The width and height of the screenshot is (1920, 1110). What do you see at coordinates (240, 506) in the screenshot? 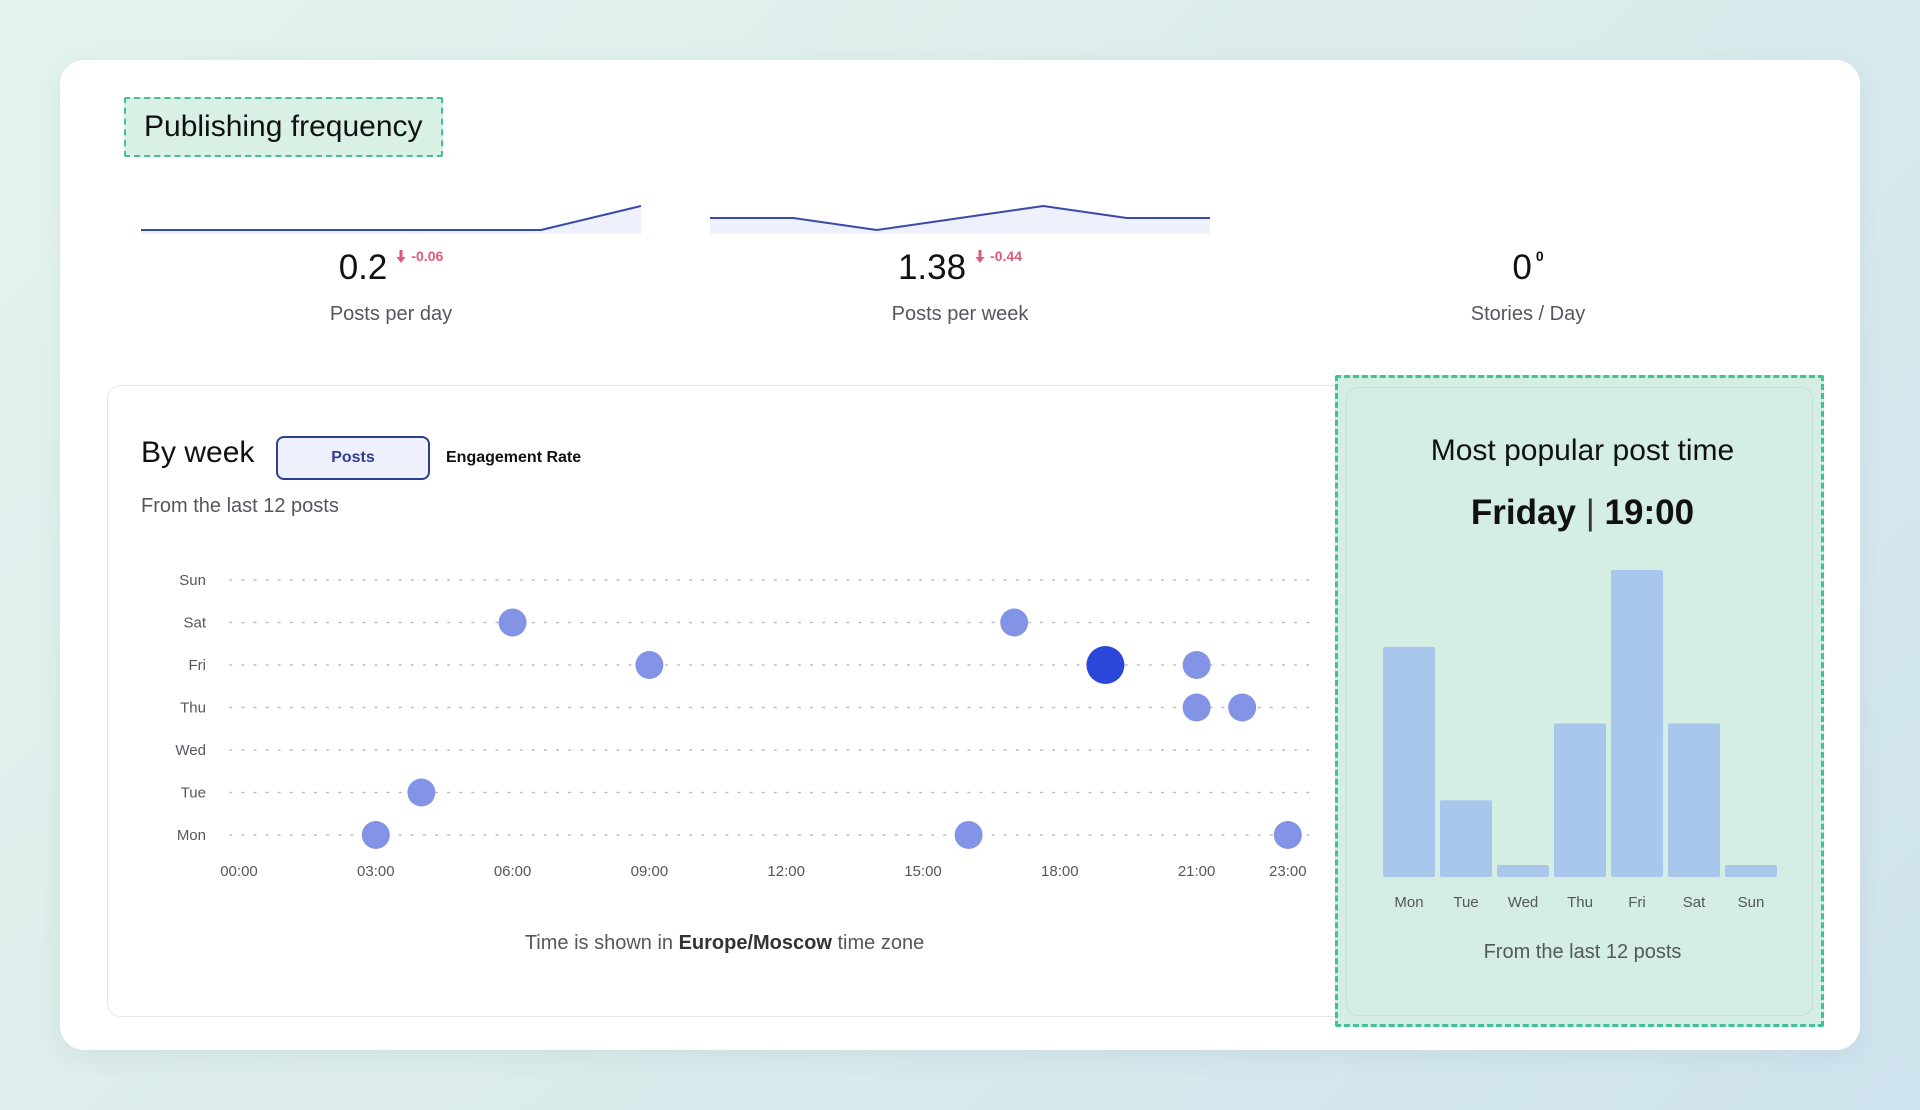
I see `by-week-subtitle: From the last 12 posts` at bounding box center [240, 506].